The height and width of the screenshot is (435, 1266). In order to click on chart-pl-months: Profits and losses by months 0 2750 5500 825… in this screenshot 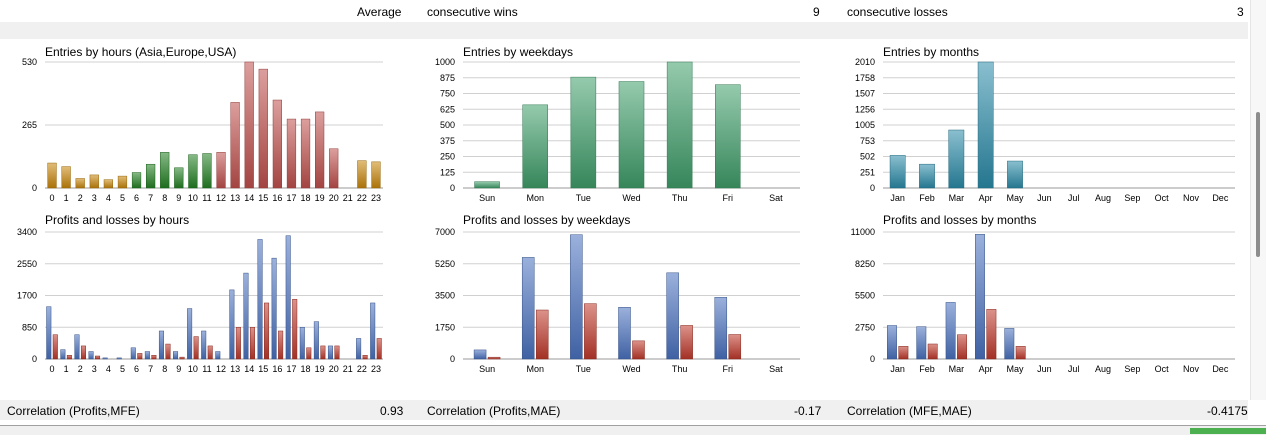, I will do `click(1043, 293)`.